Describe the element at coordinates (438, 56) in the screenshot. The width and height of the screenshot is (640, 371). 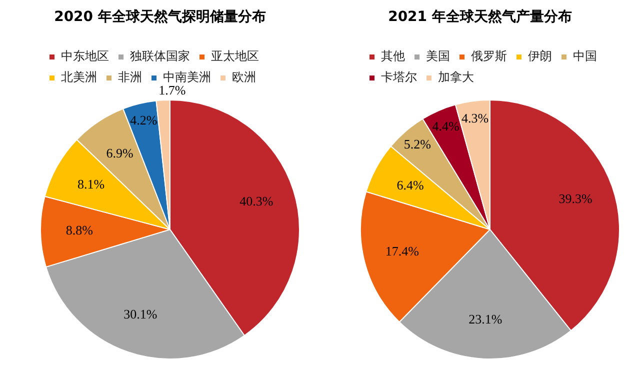
I see `legend-label: 美国` at that location.